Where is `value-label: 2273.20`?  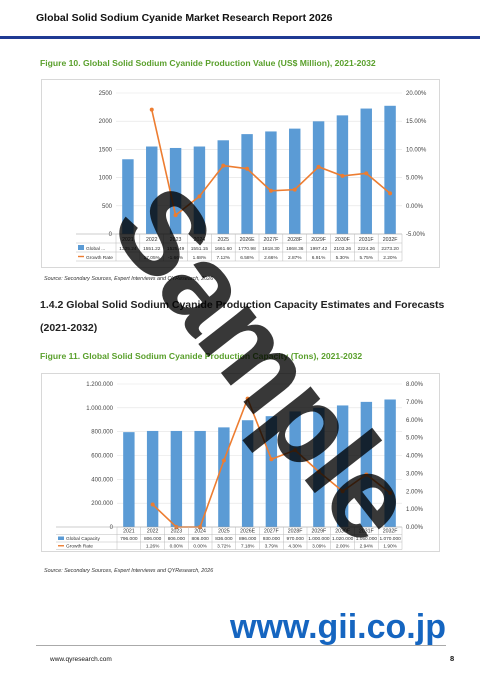
value-label: 2273.20 is located at coordinates (390, 249).